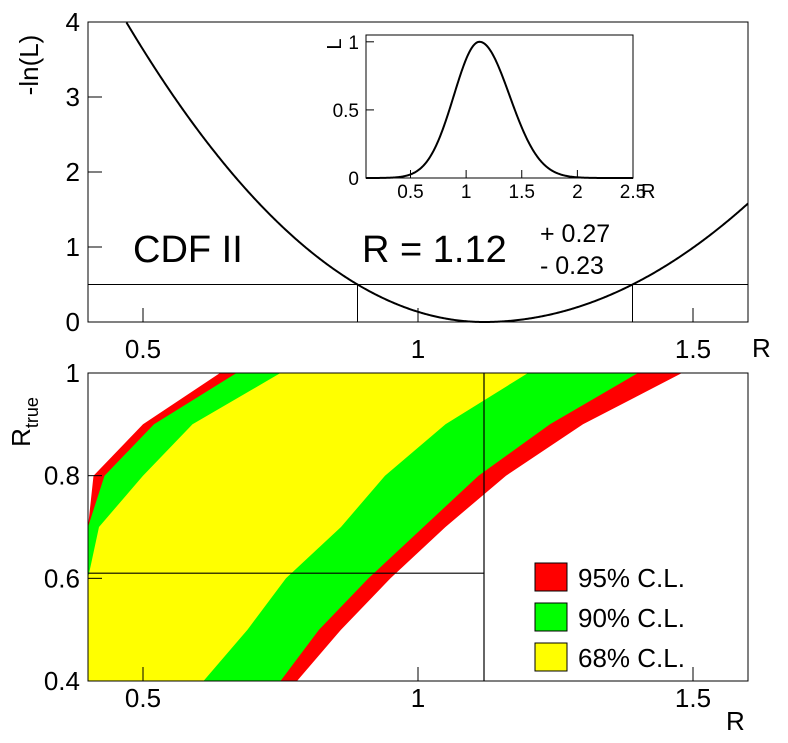 This screenshot has width=788, height=743. What do you see at coordinates (648, 192) in the screenshot?
I see `inset-xlabel: R` at bounding box center [648, 192].